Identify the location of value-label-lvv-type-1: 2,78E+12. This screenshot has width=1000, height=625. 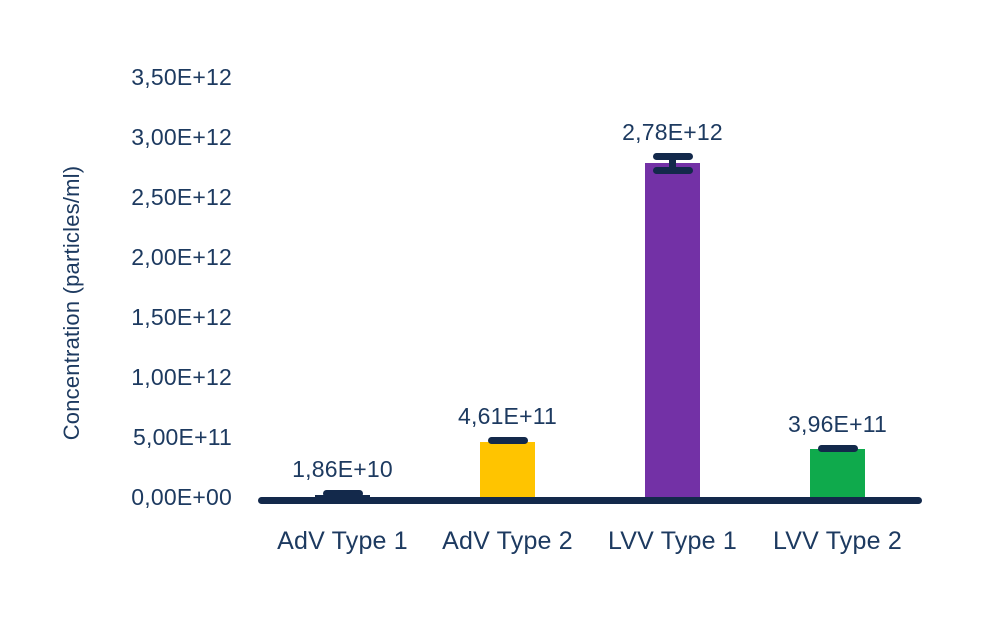
(672, 131).